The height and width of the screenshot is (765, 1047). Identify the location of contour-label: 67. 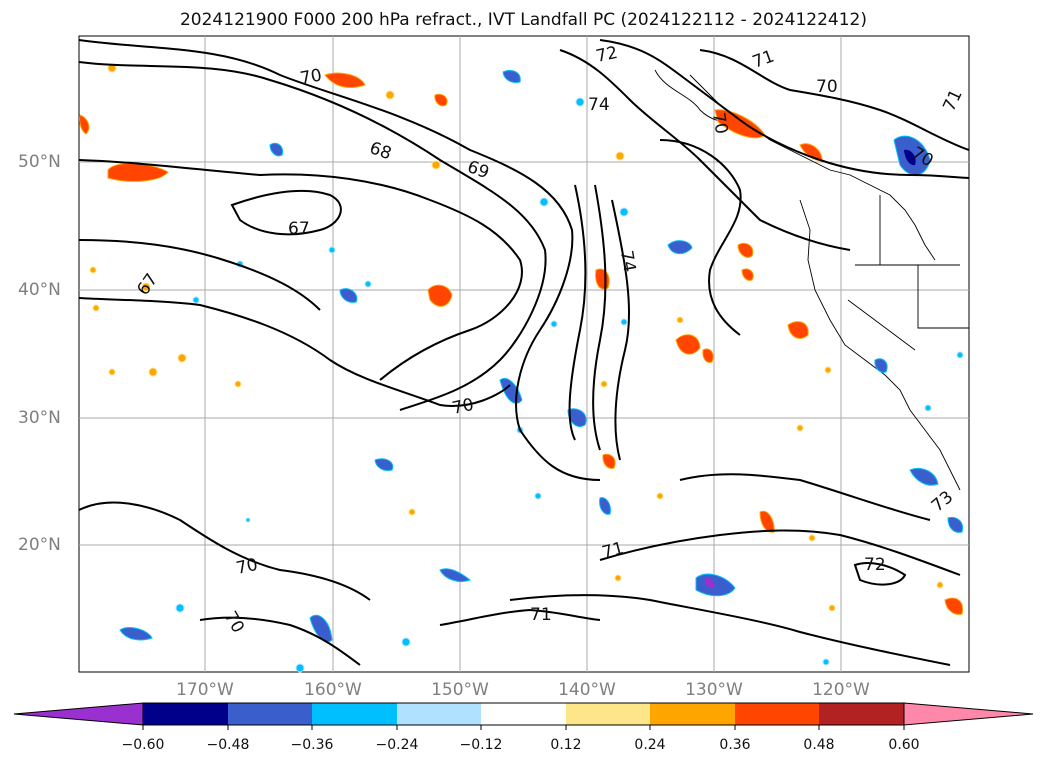
(299, 229).